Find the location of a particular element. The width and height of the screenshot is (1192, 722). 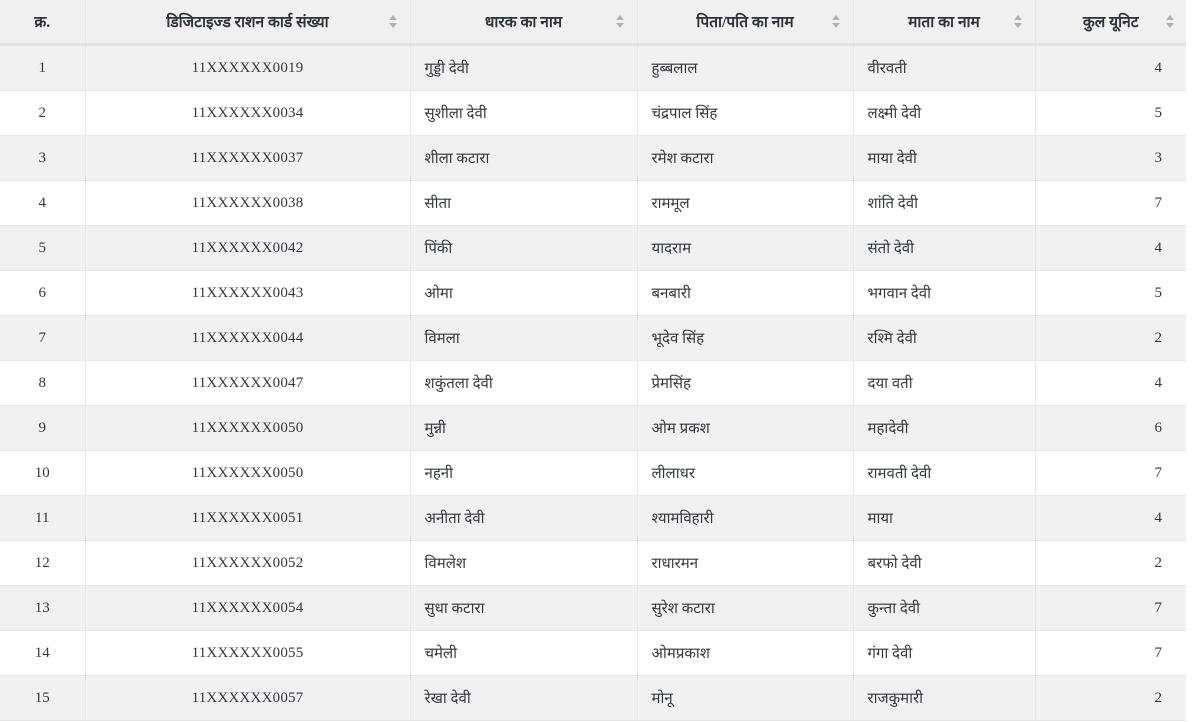

cell-serial: 10 is located at coordinates (43, 473).